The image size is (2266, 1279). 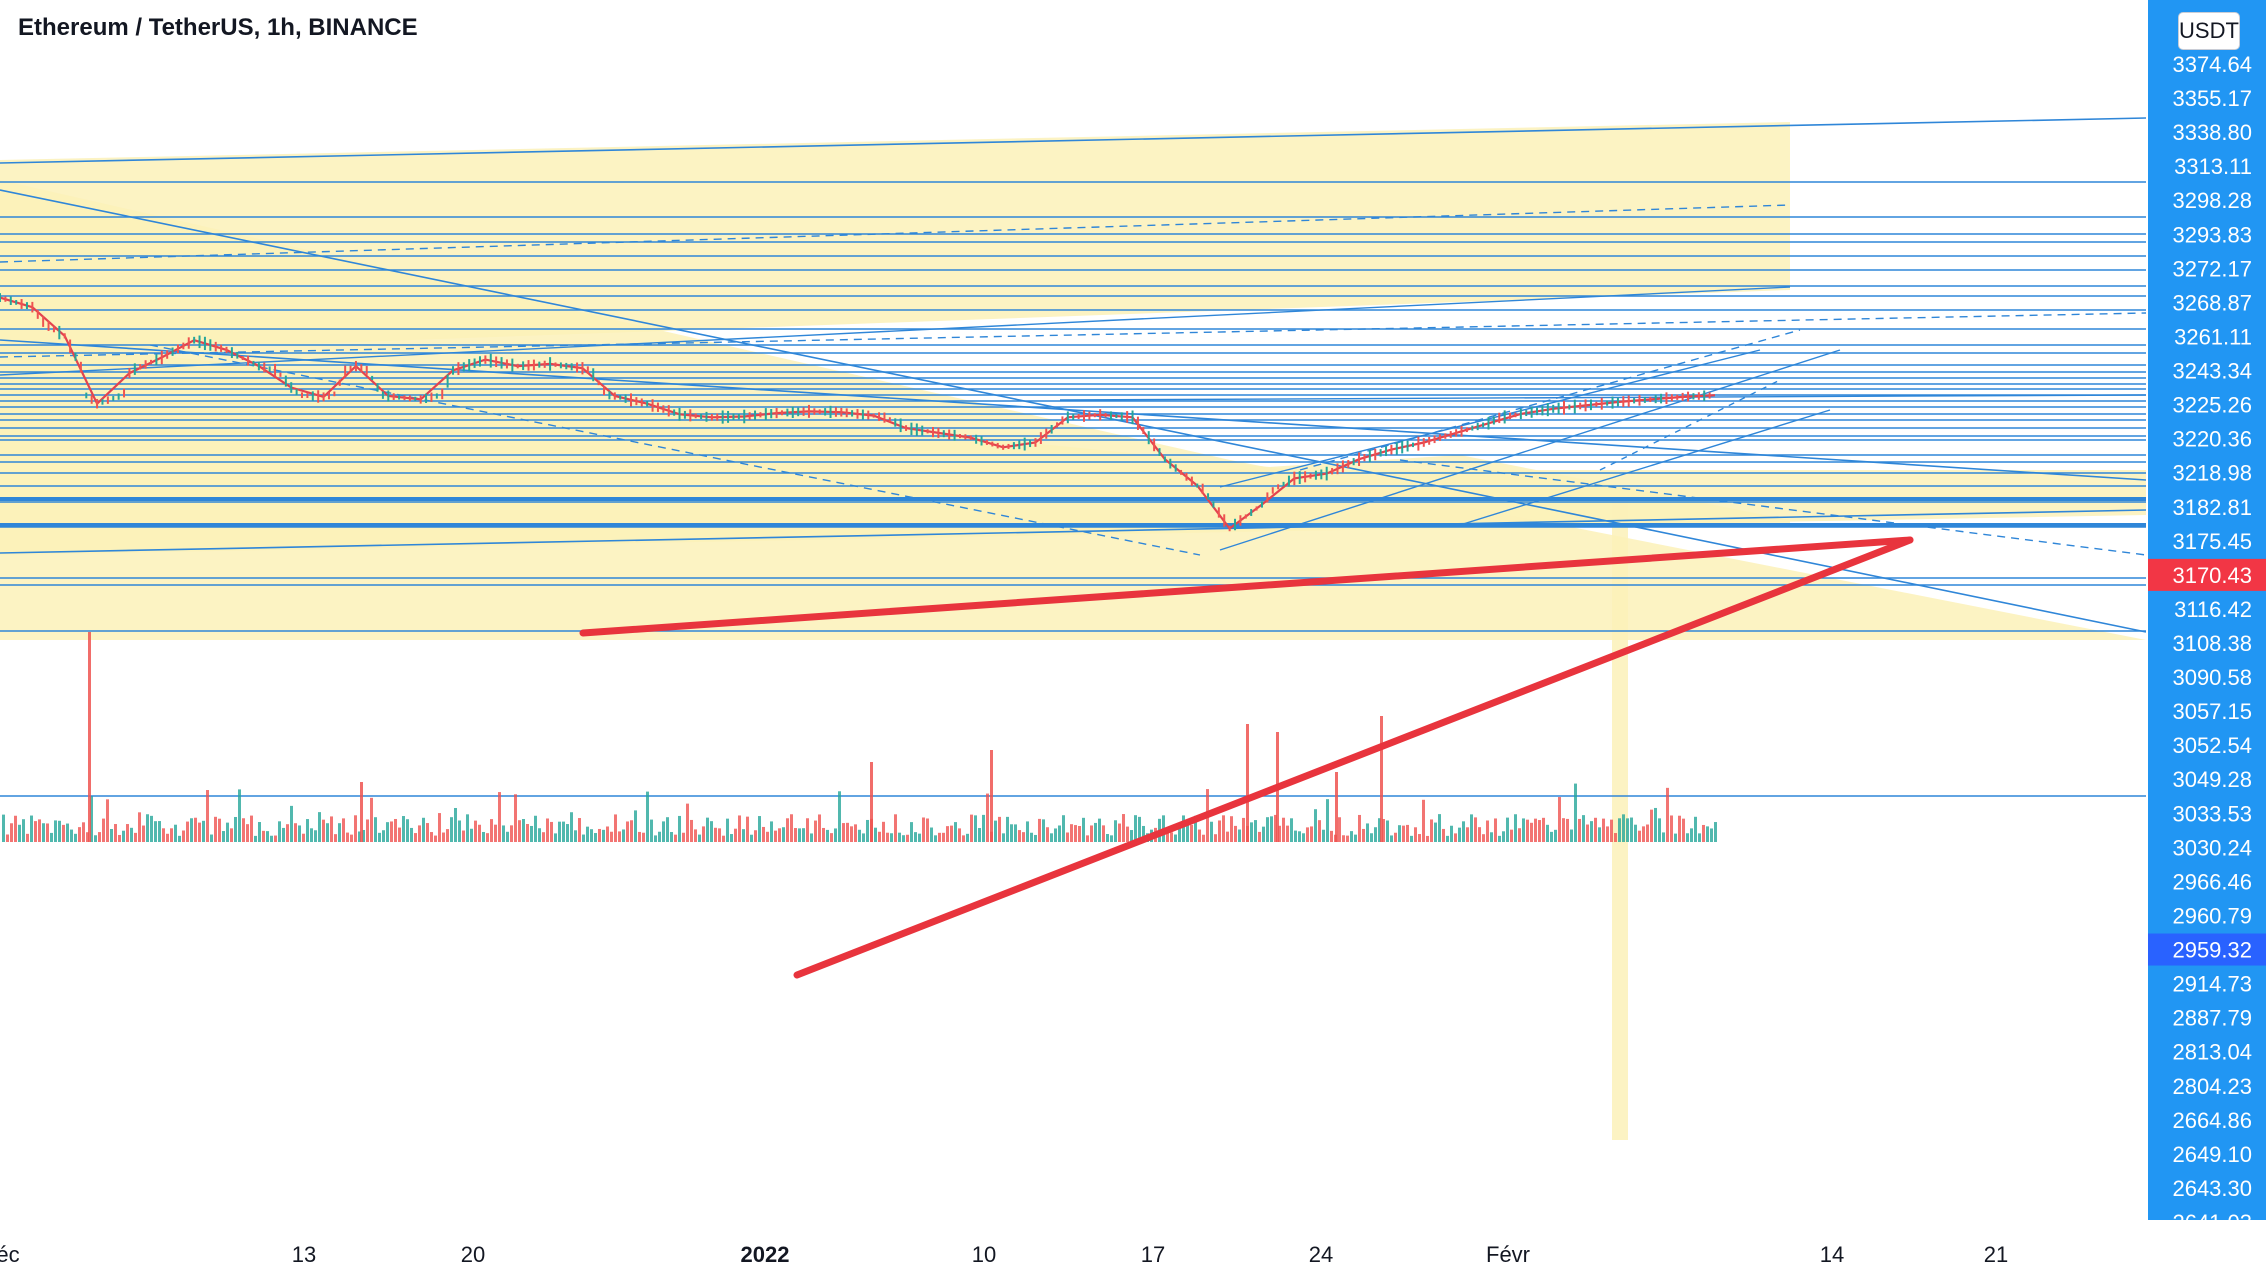 What do you see at coordinates (1133, 1251) in the screenshot?
I see `time-scale: éc 13 20 2022 10 17 24 Févr 14 21` at bounding box center [1133, 1251].